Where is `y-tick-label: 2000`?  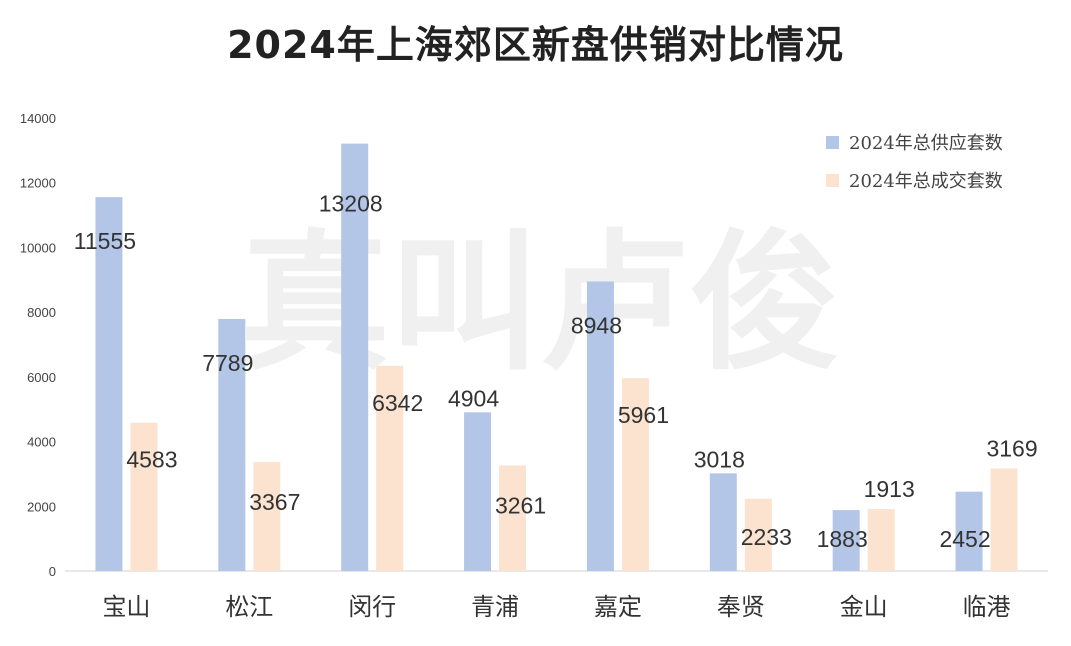
y-tick-label: 2000 is located at coordinates (41, 506).